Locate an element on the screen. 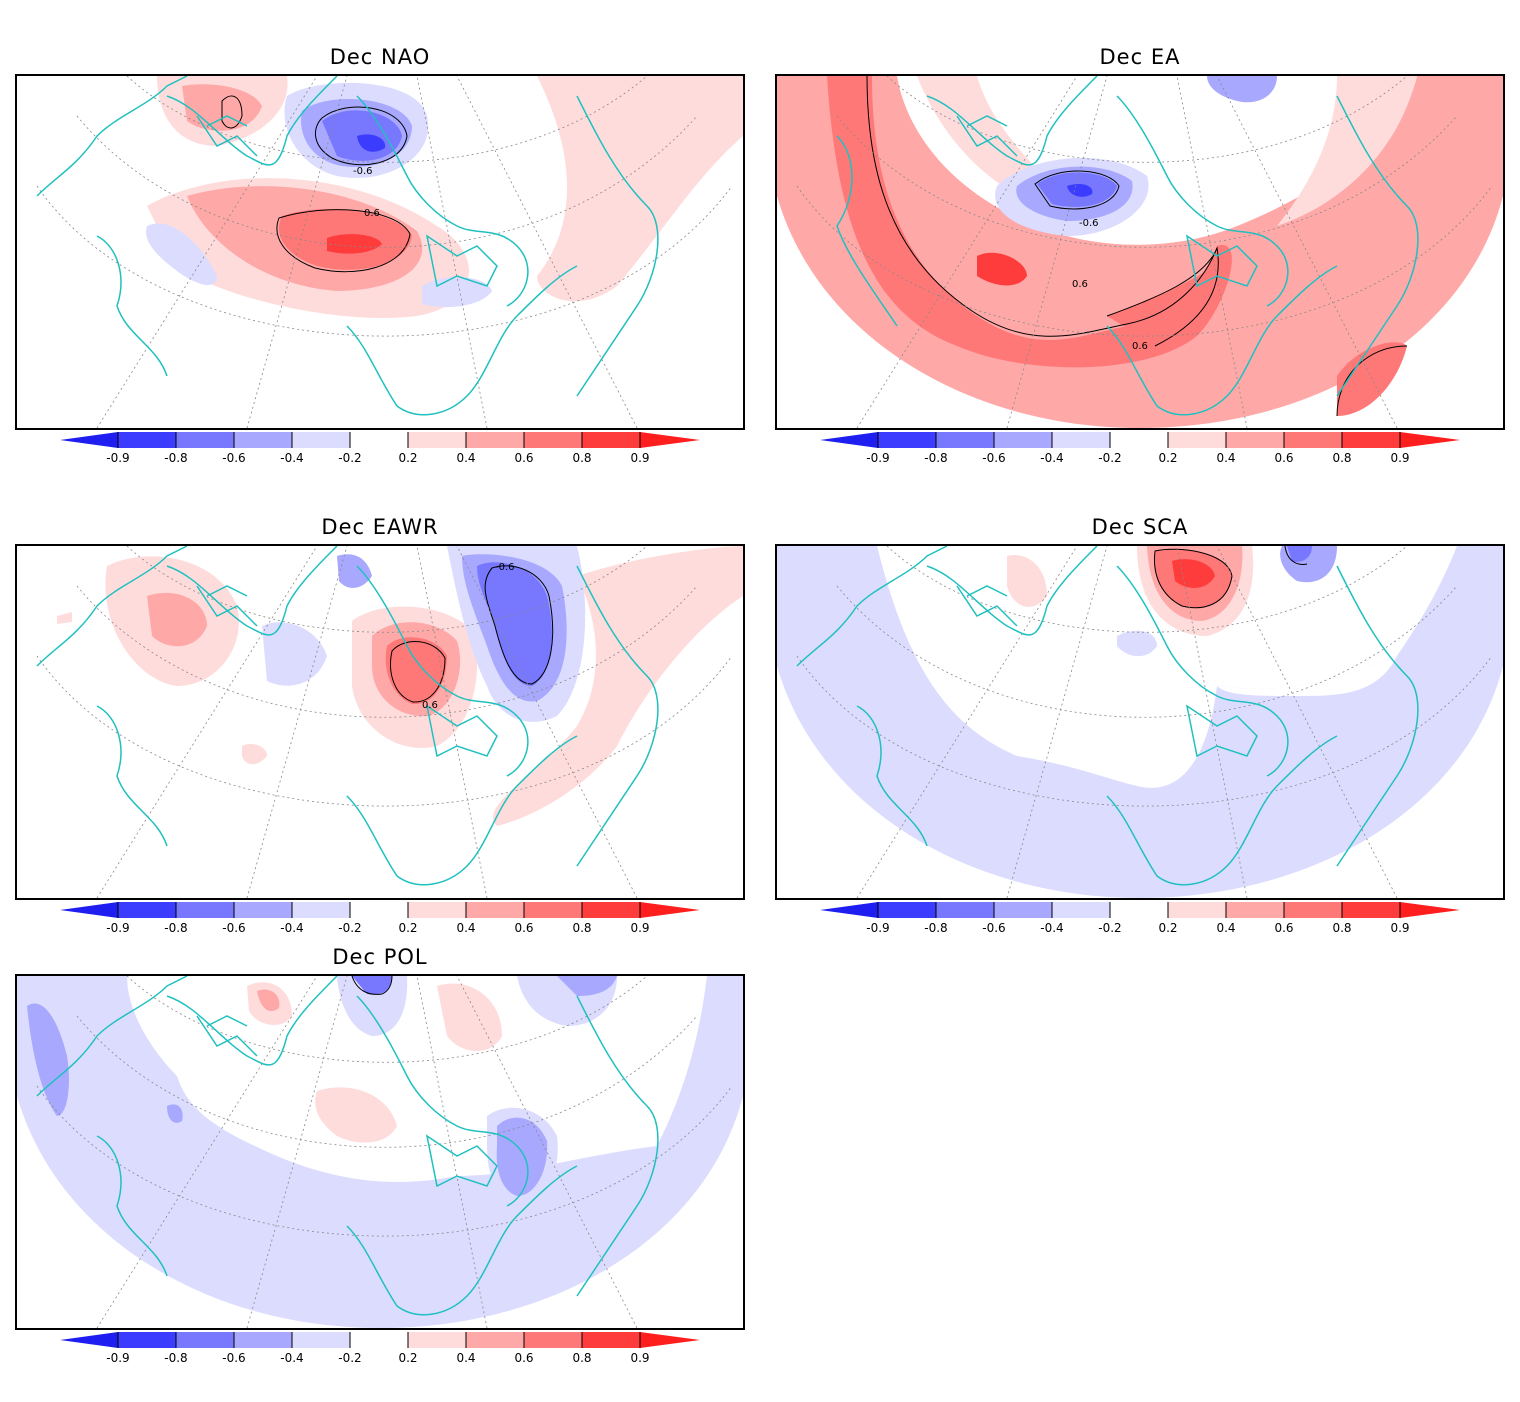  correlation-map: -0.6 0.6 is located at coordinates (380, 722).